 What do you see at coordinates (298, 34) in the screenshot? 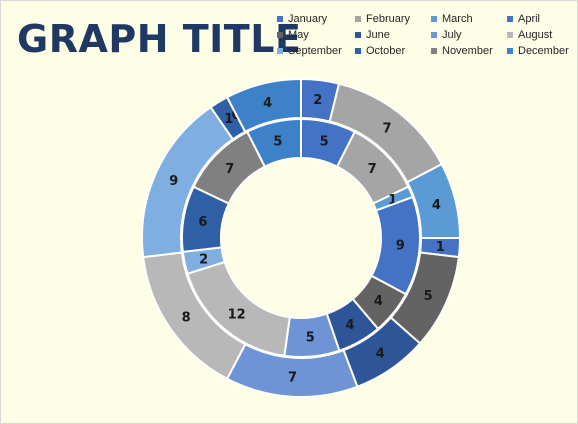
I see `legend-label: May` at bounding box center [298, 34].